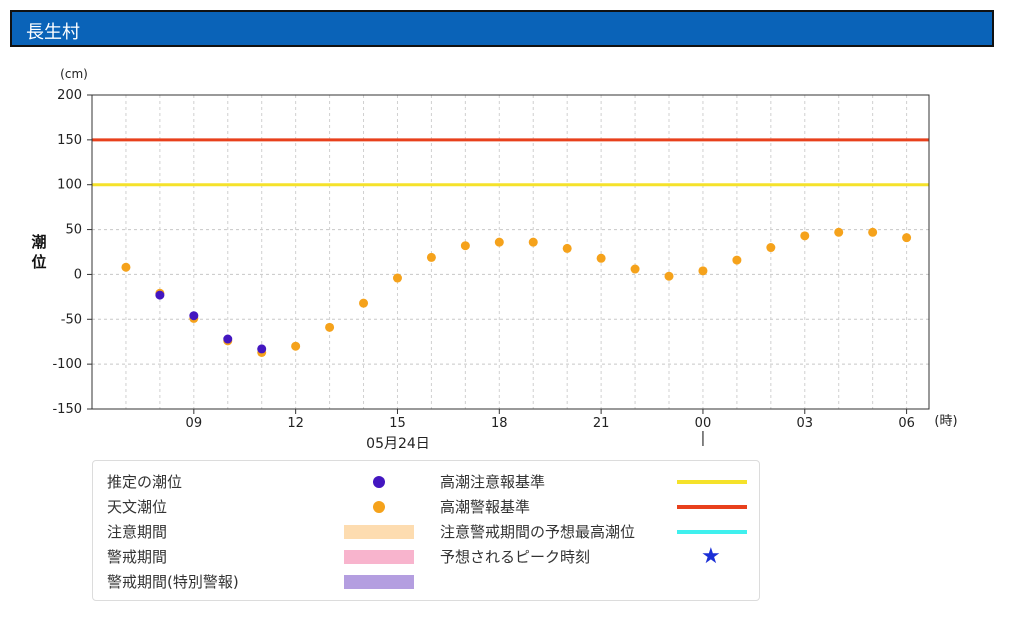 This screenshot has width=1024, height=630. What do you see at coordinates (906, 423) in the screenshot?
I see `x-tick-label: 06` at bounding box center [906, 423].